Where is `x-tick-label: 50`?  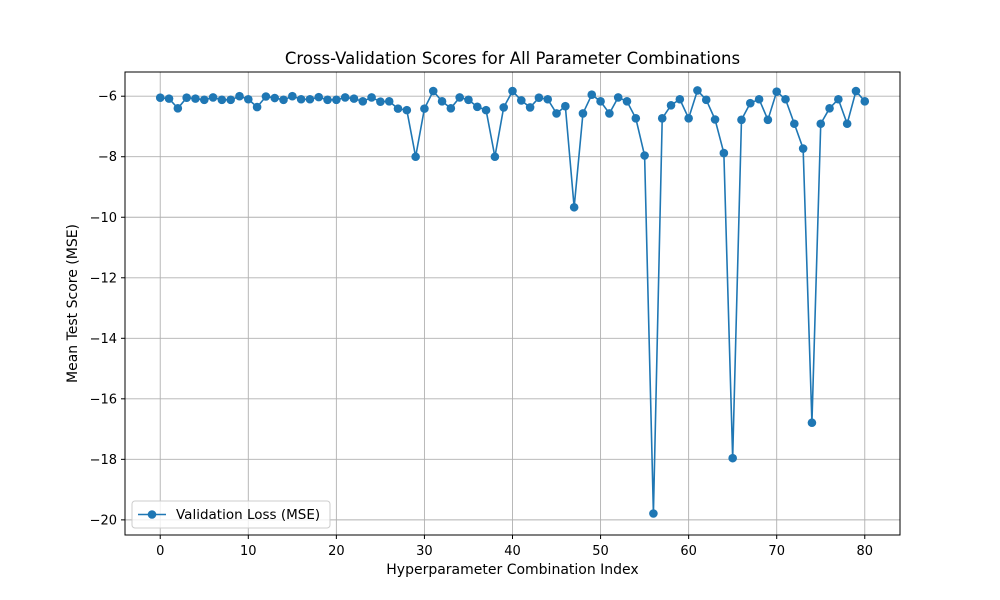
x-tick-label: 50 is located at coordinates (600, 551).